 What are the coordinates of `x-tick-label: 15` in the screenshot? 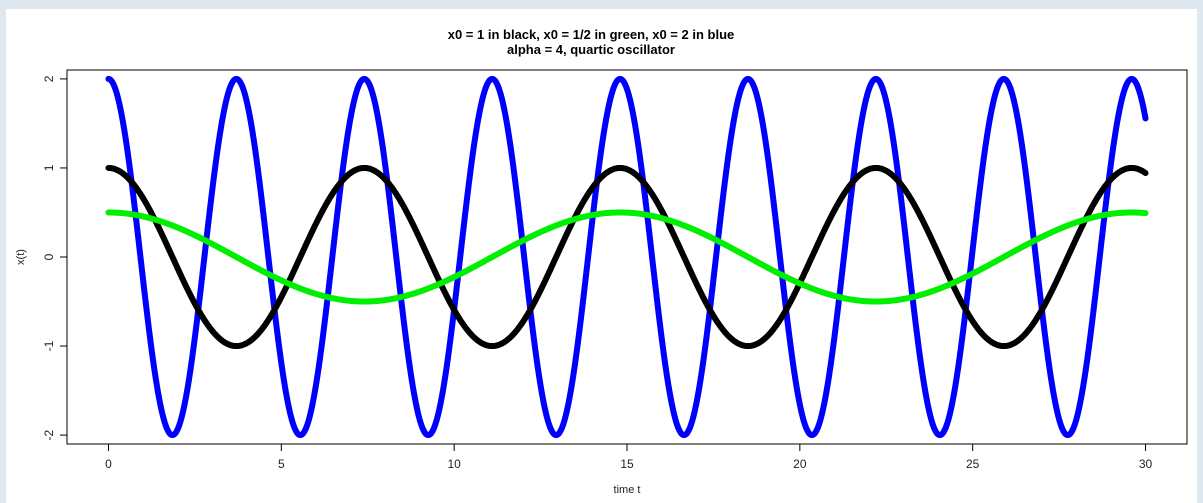 It's located at (627, 464).